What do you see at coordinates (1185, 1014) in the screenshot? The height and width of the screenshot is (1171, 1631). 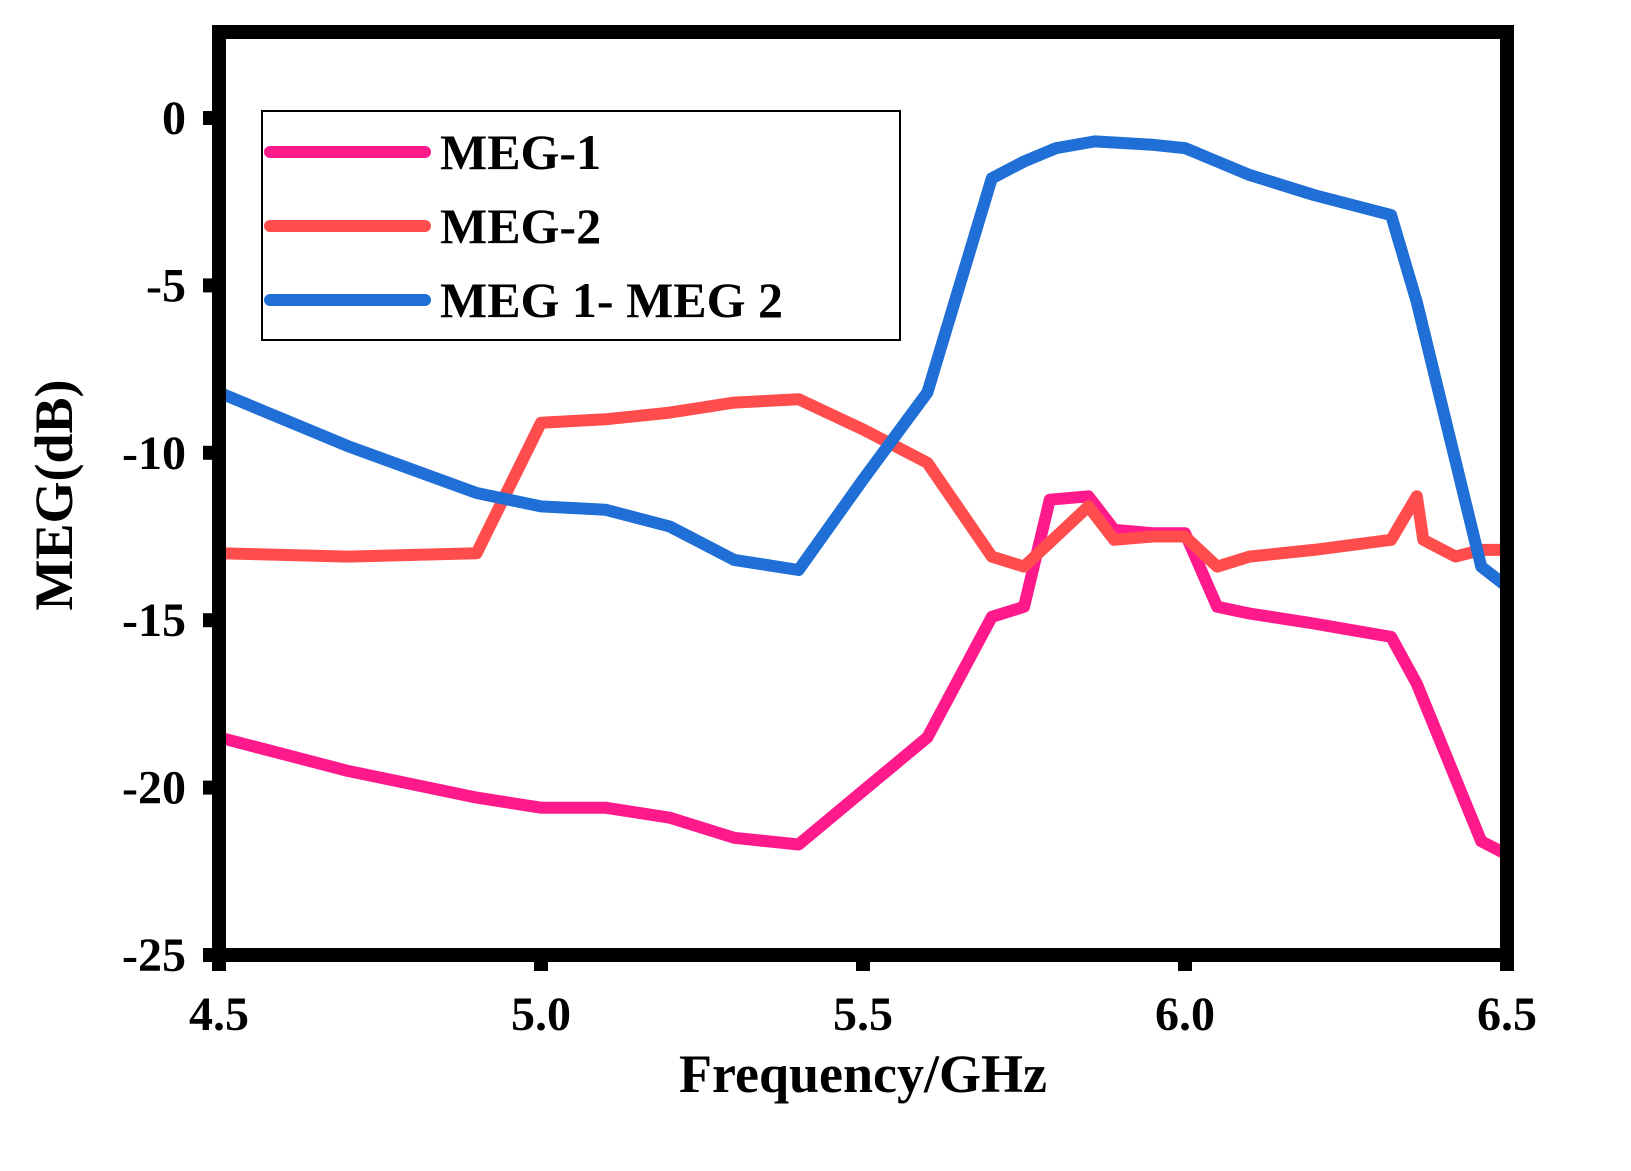 I see `x-tick-label: 6.0` at bounding box center [1185, 1014].